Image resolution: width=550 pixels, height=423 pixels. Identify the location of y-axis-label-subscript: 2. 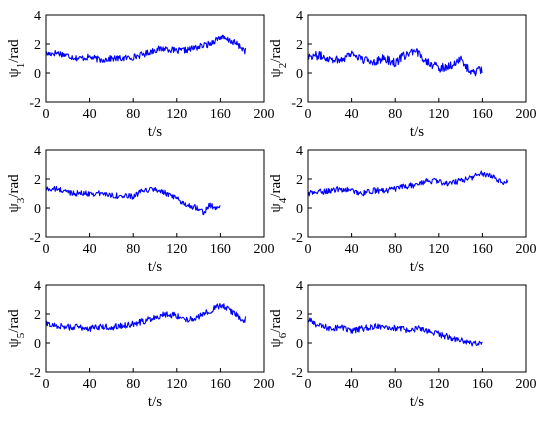
(283, 66).